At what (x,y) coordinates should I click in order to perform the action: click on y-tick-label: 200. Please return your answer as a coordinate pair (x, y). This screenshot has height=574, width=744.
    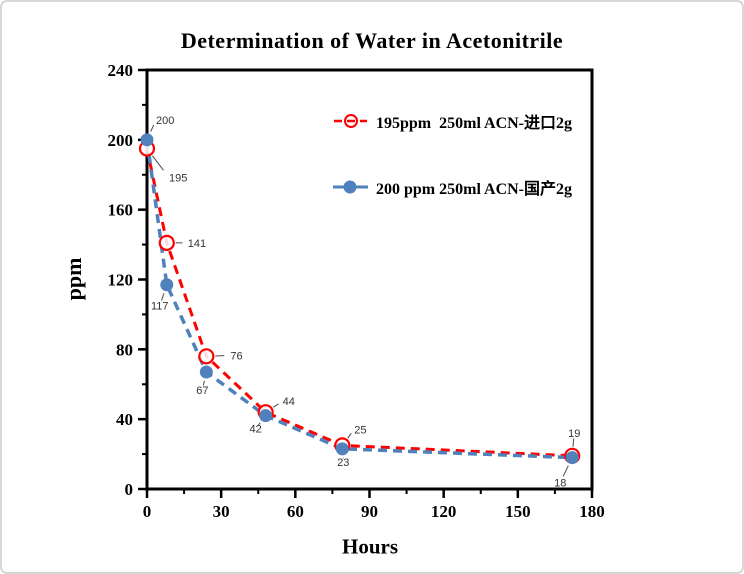
    Looking at the image, I should click on (121, 140).